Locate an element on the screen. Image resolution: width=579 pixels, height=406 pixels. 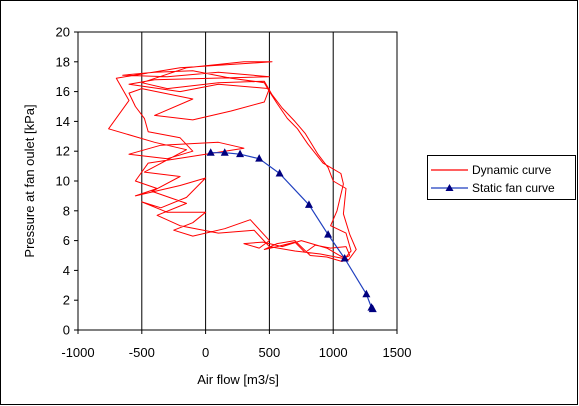
y-tick-label: 12 is located at coordinates (63, 151).